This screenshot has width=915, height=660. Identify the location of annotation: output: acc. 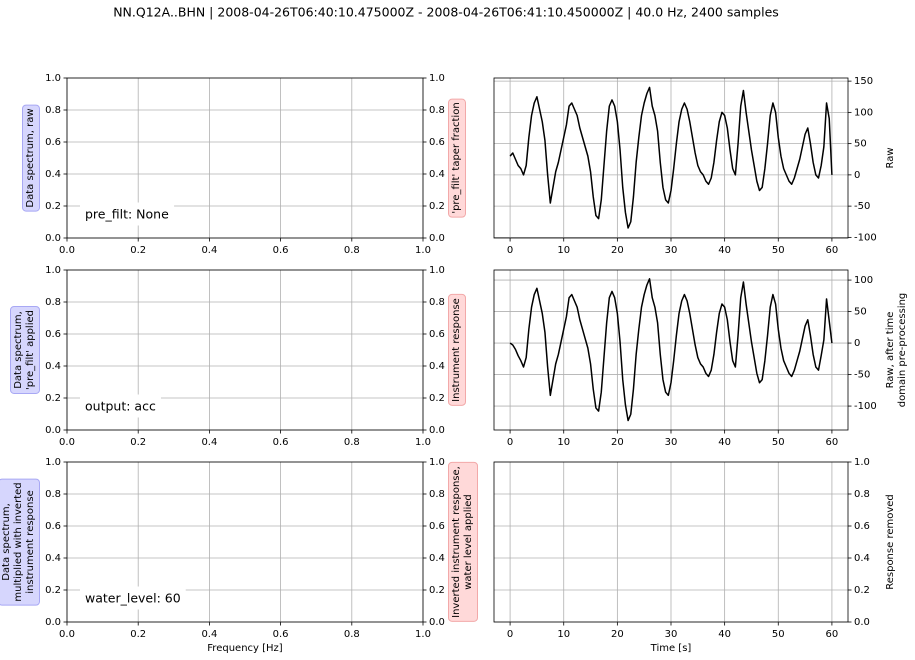
(120, 406).